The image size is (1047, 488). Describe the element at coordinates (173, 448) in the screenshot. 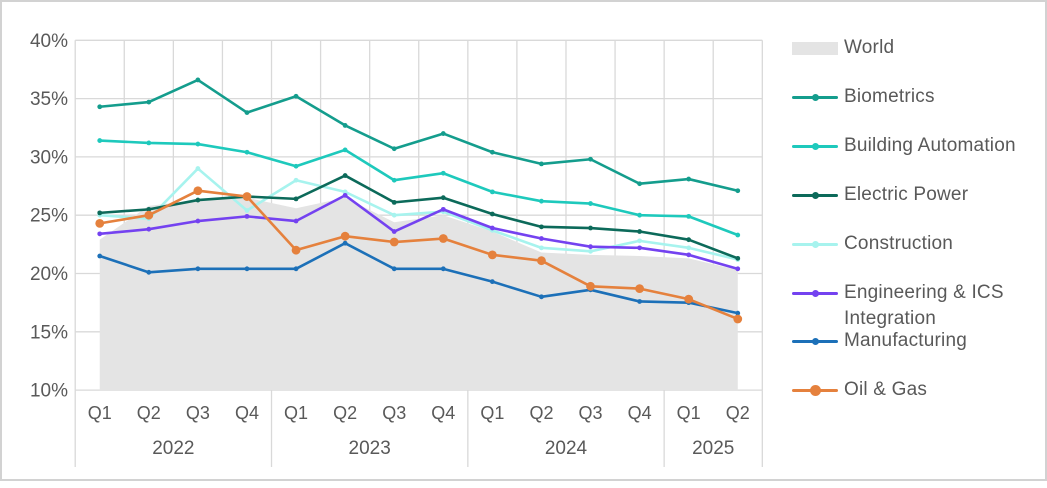

I see `x-year-label: 2022` at that location.